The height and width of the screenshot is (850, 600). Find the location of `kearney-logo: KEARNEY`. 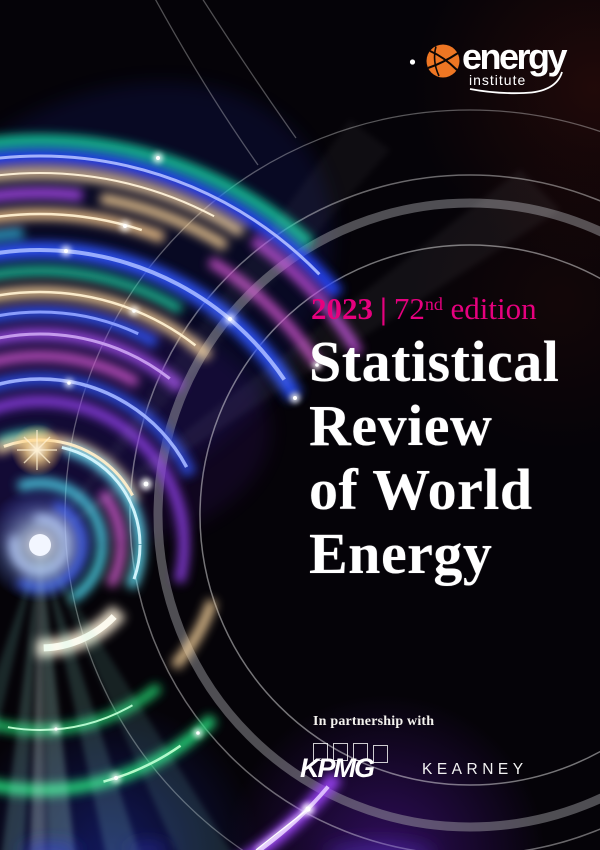

kearney-logo: KEARNEY is located at coordinates (475, 769).